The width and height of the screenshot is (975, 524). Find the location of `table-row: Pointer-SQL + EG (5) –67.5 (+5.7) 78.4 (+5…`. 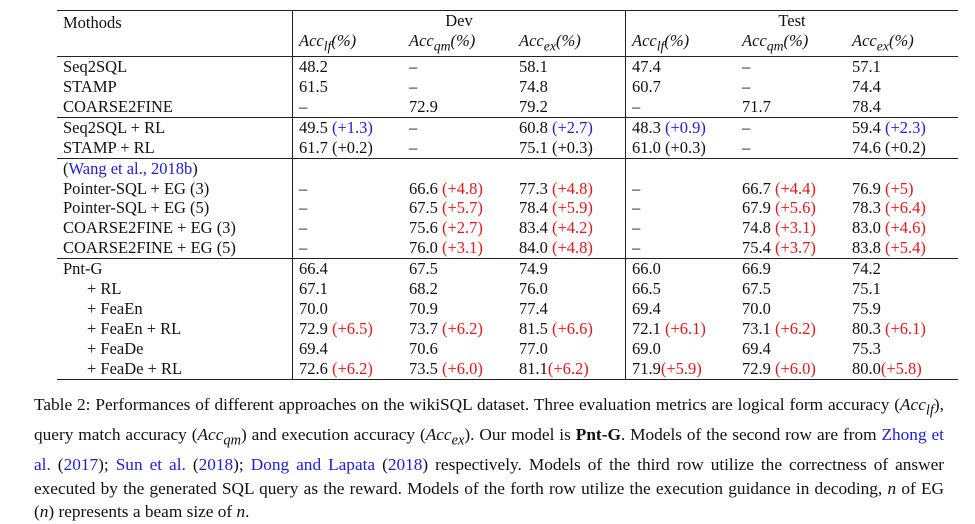

table-row: Pointer-SQL + EG (5) –67.5 (+5.7) 78.4 (+5… is located at coordinates (507, 208).